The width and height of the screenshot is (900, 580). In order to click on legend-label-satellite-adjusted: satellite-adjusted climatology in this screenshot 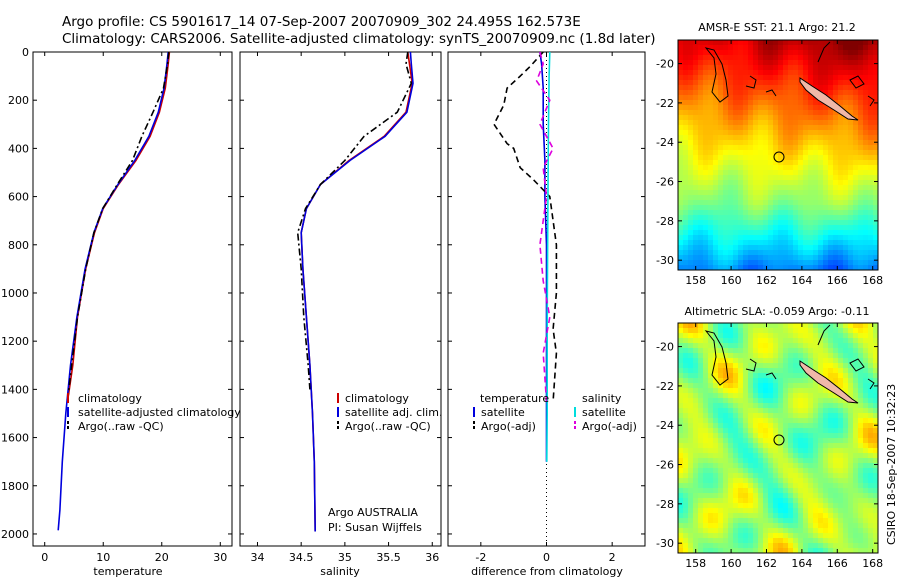, I will do `click(159, 412)`.